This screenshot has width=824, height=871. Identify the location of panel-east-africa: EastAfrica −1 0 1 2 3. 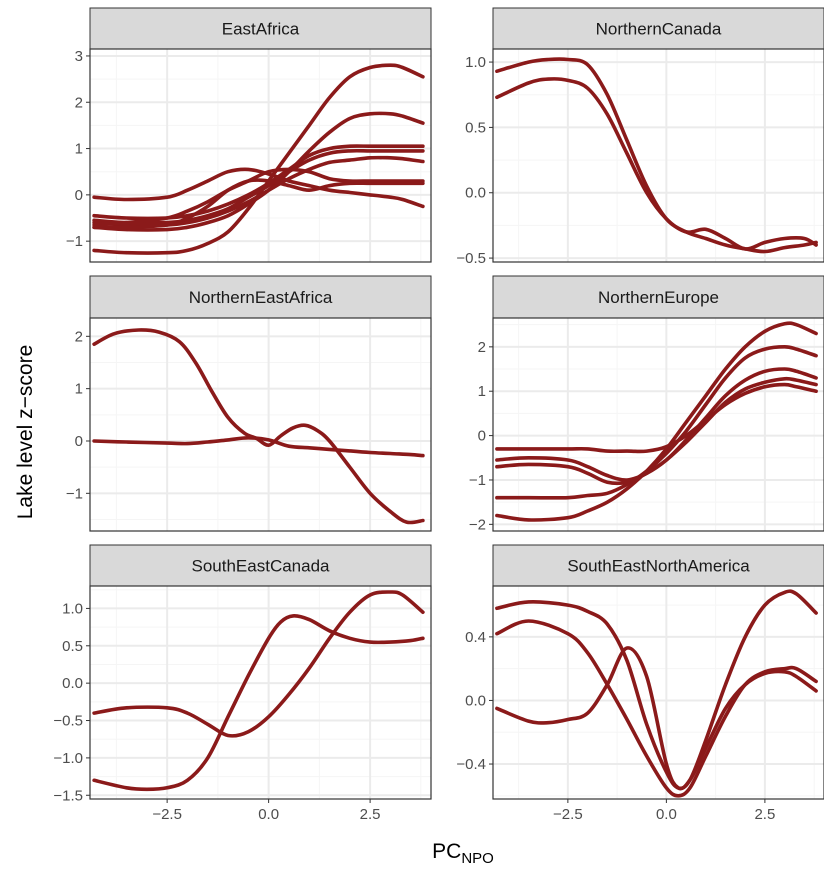
(249, 135).